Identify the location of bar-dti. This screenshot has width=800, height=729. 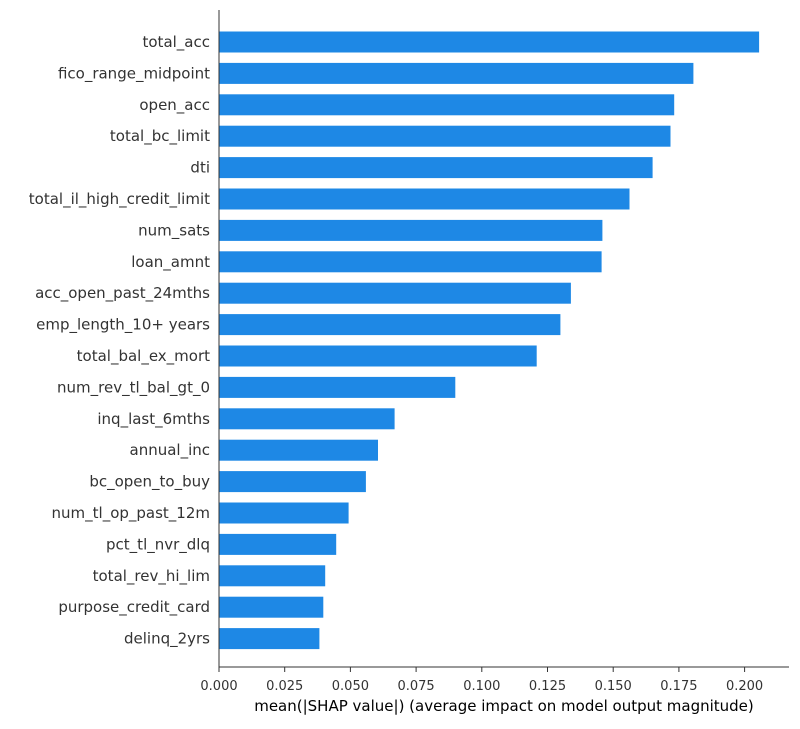
(436, 168).